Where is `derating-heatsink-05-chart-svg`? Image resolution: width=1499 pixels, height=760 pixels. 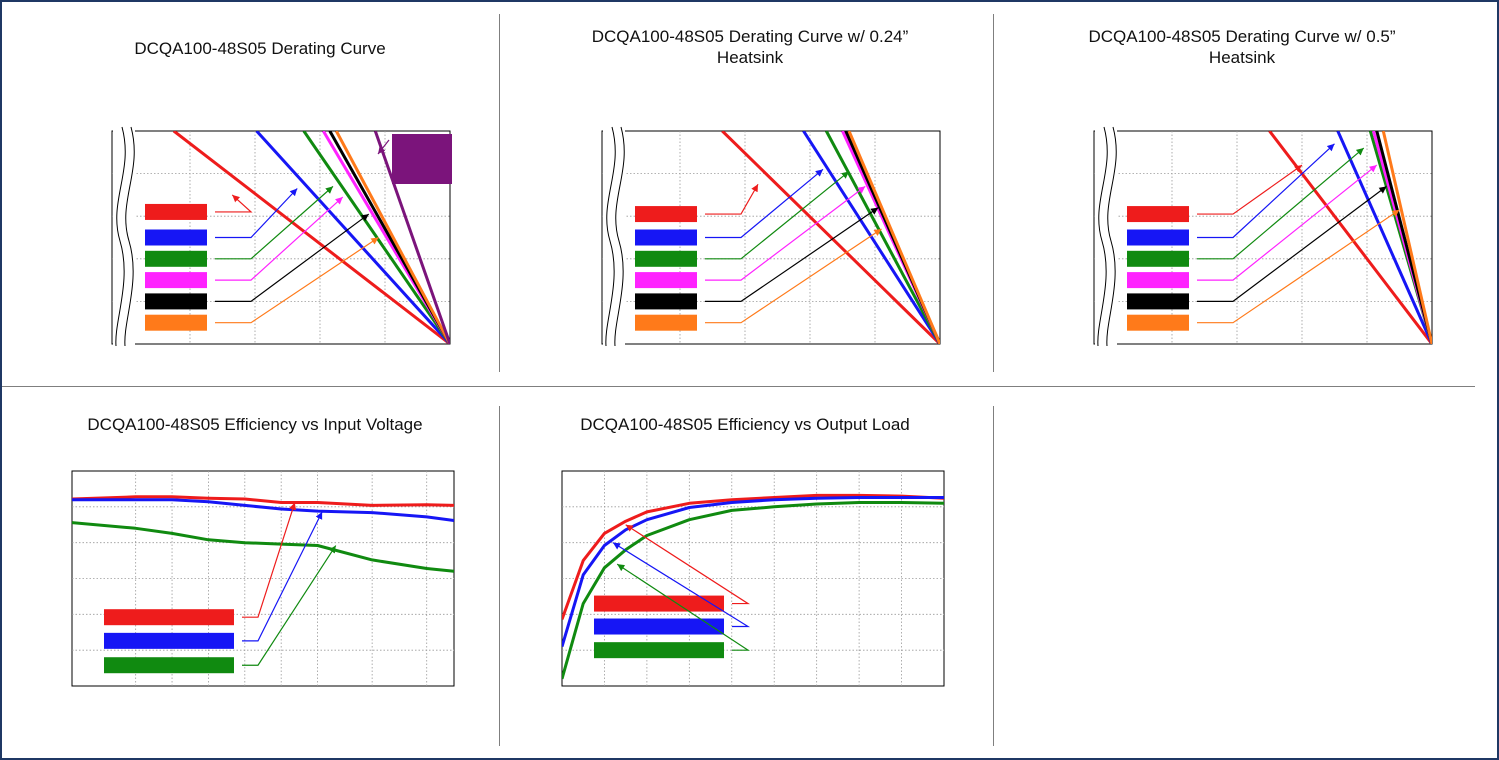
derating-heatsink-05-chart-svg is located at coordinates (1263, 236).